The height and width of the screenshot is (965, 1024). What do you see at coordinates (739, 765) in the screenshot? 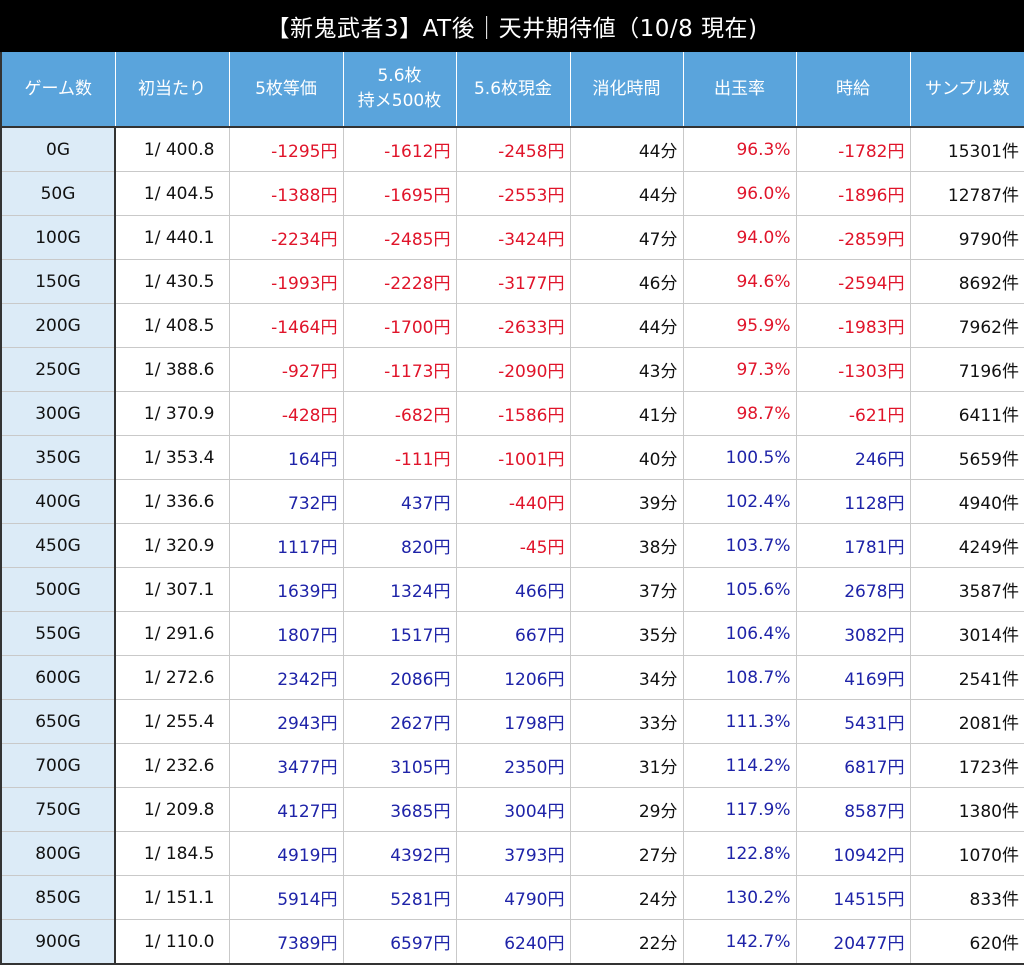
I see `cell-payout-rate: 114.2%` at bounding box center [739, 765].